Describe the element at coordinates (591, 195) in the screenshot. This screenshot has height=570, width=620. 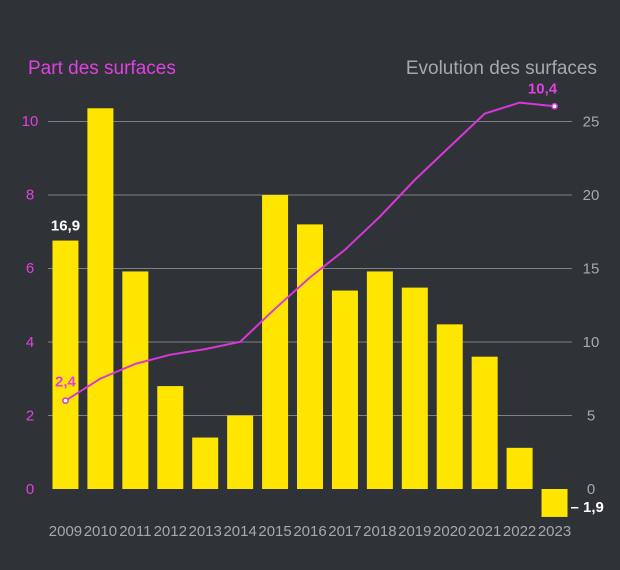
I see `right-tick-label: 20` at that location.